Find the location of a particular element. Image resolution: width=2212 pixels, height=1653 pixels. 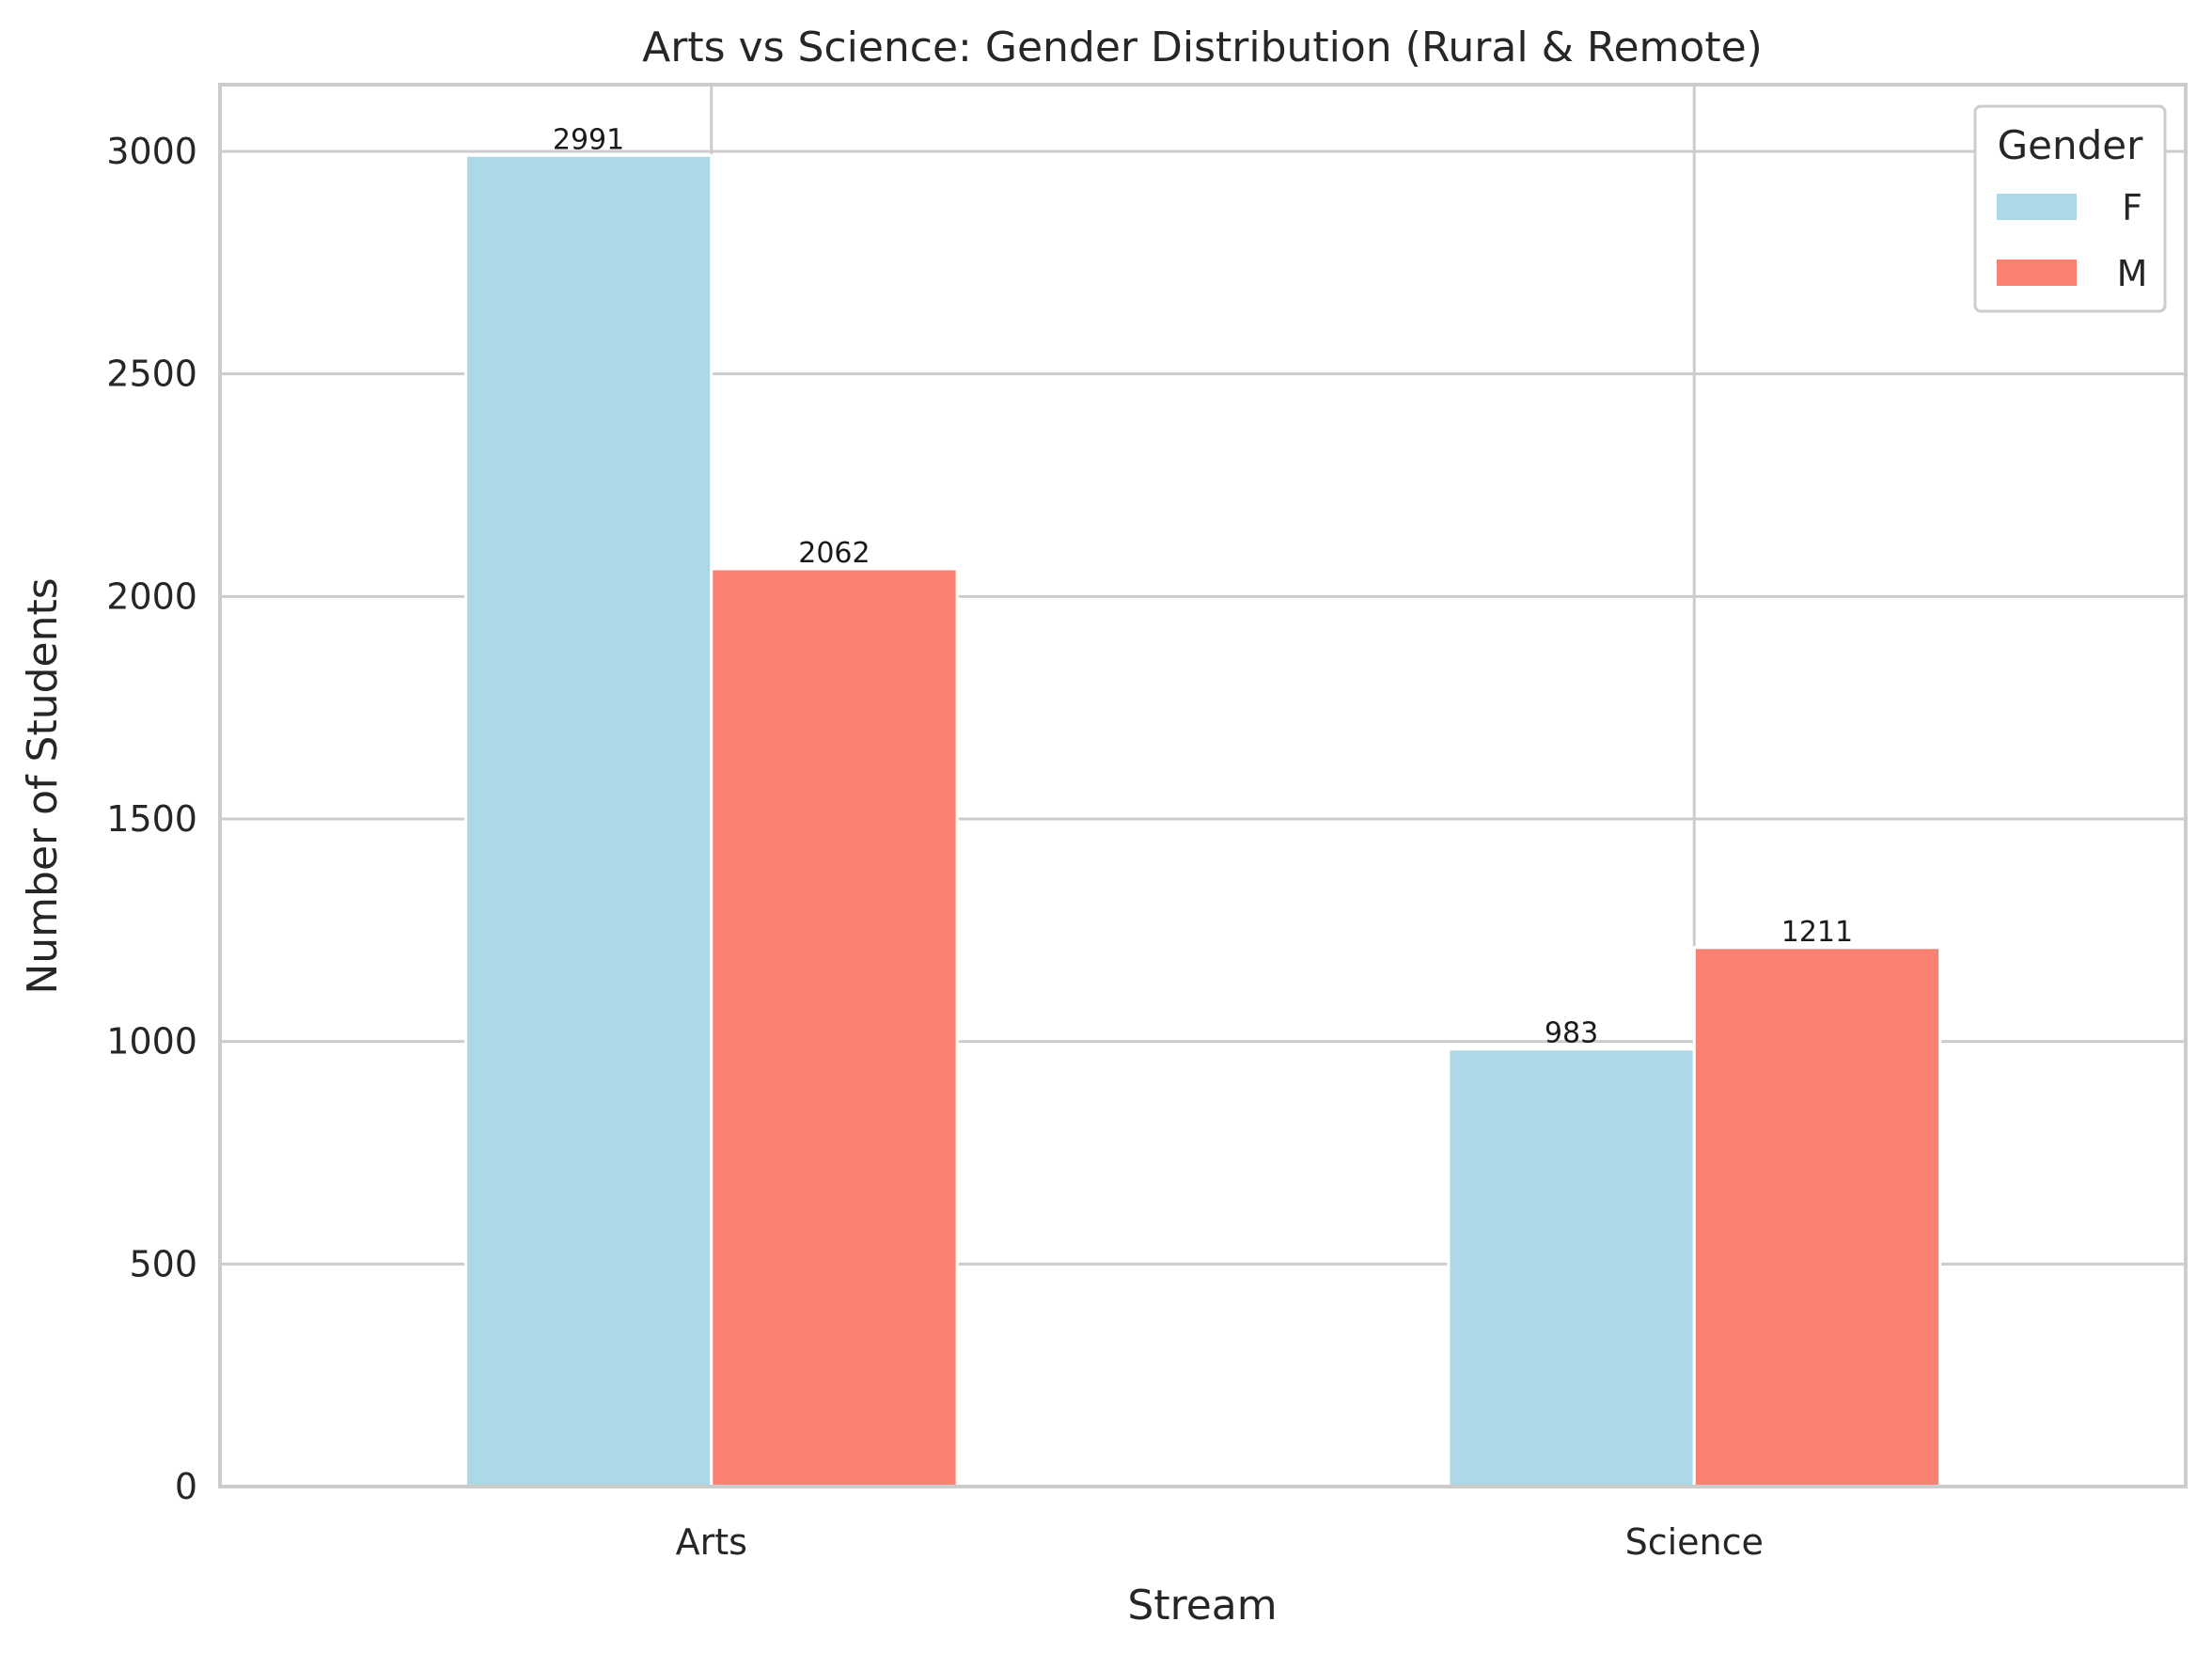

legend-swatch-f is located at coordinates (2037, 207).